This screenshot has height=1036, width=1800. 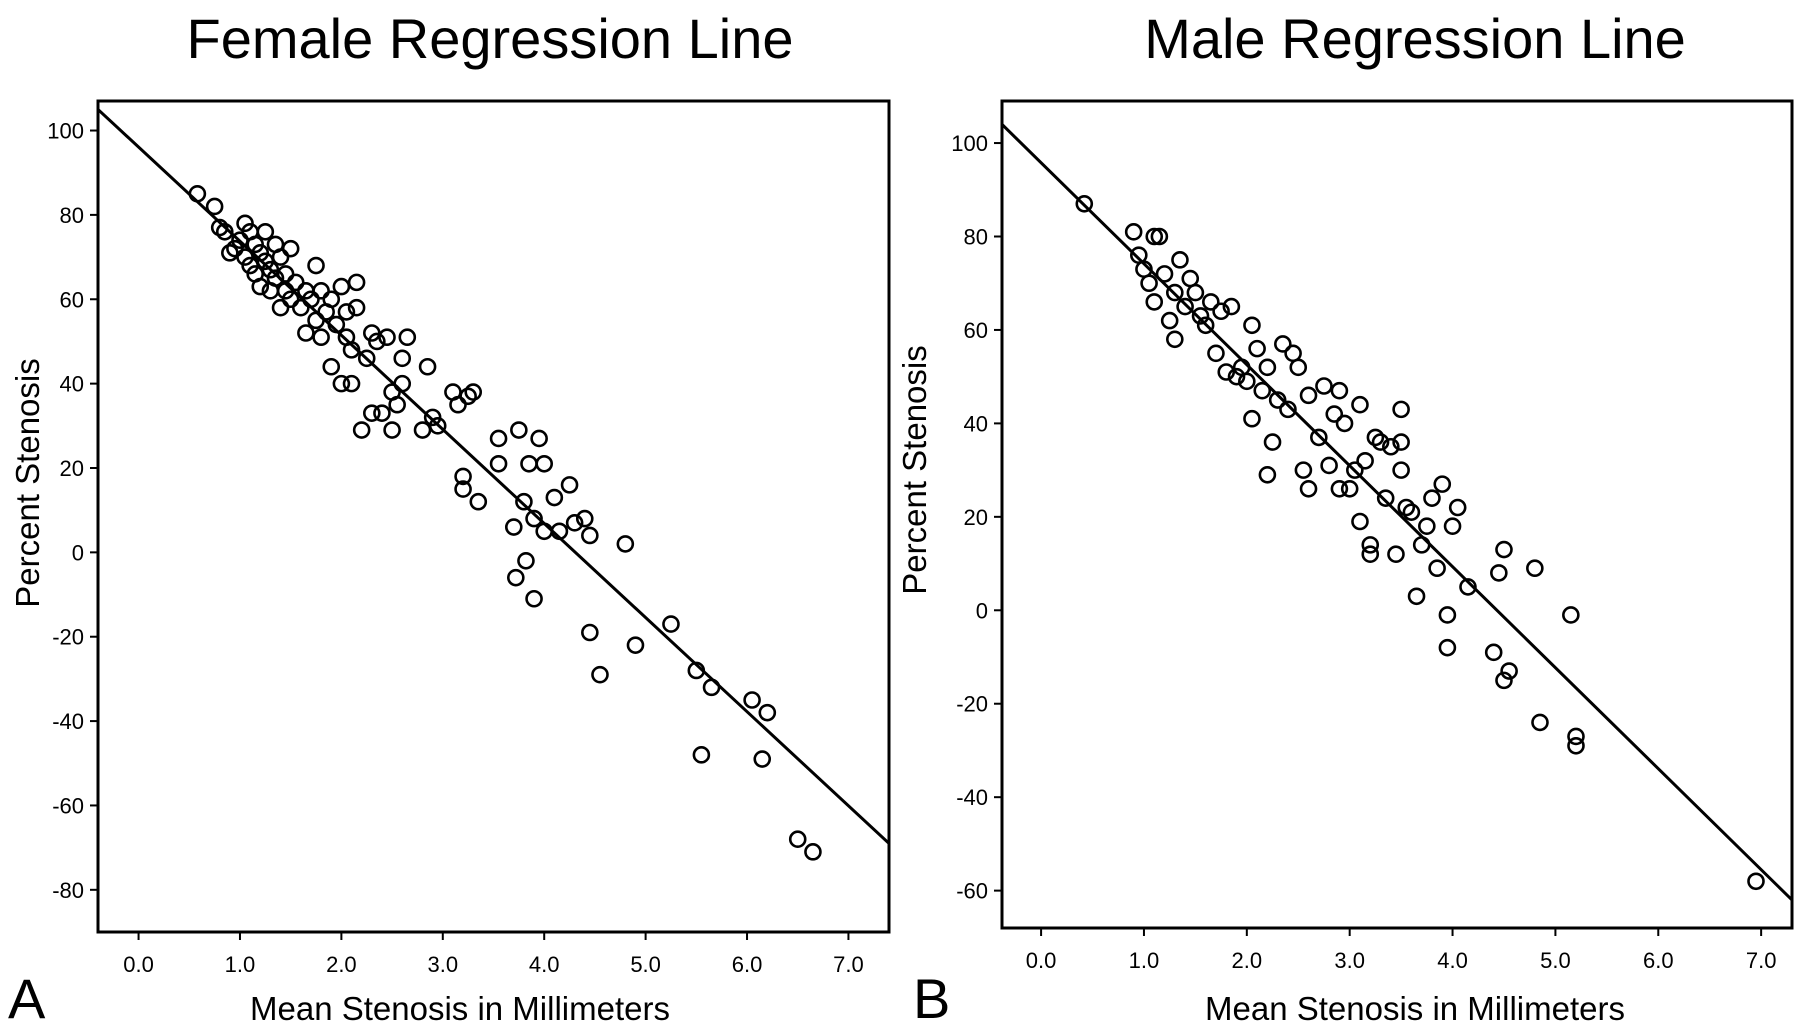 I want to click on panel-b-y-tick-label: 0, so click(x=982, y=610).